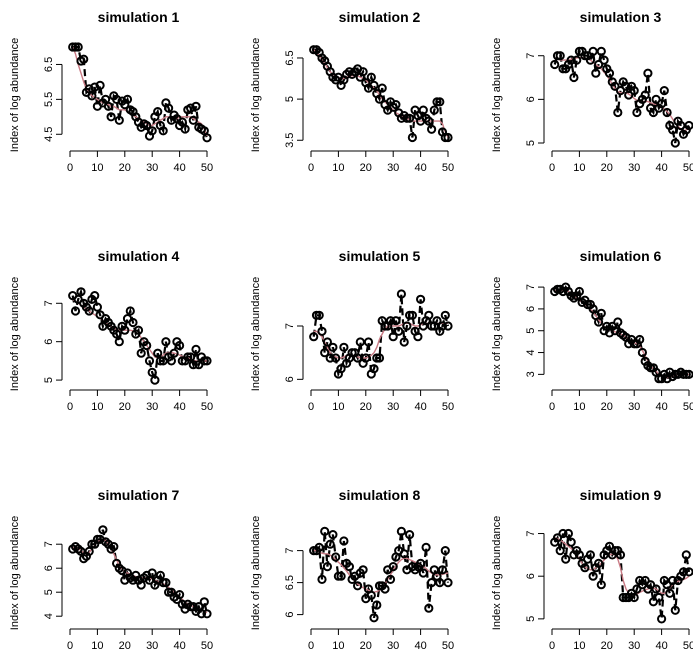  I want to click on x-tick-label: 10, so click(97, 646).